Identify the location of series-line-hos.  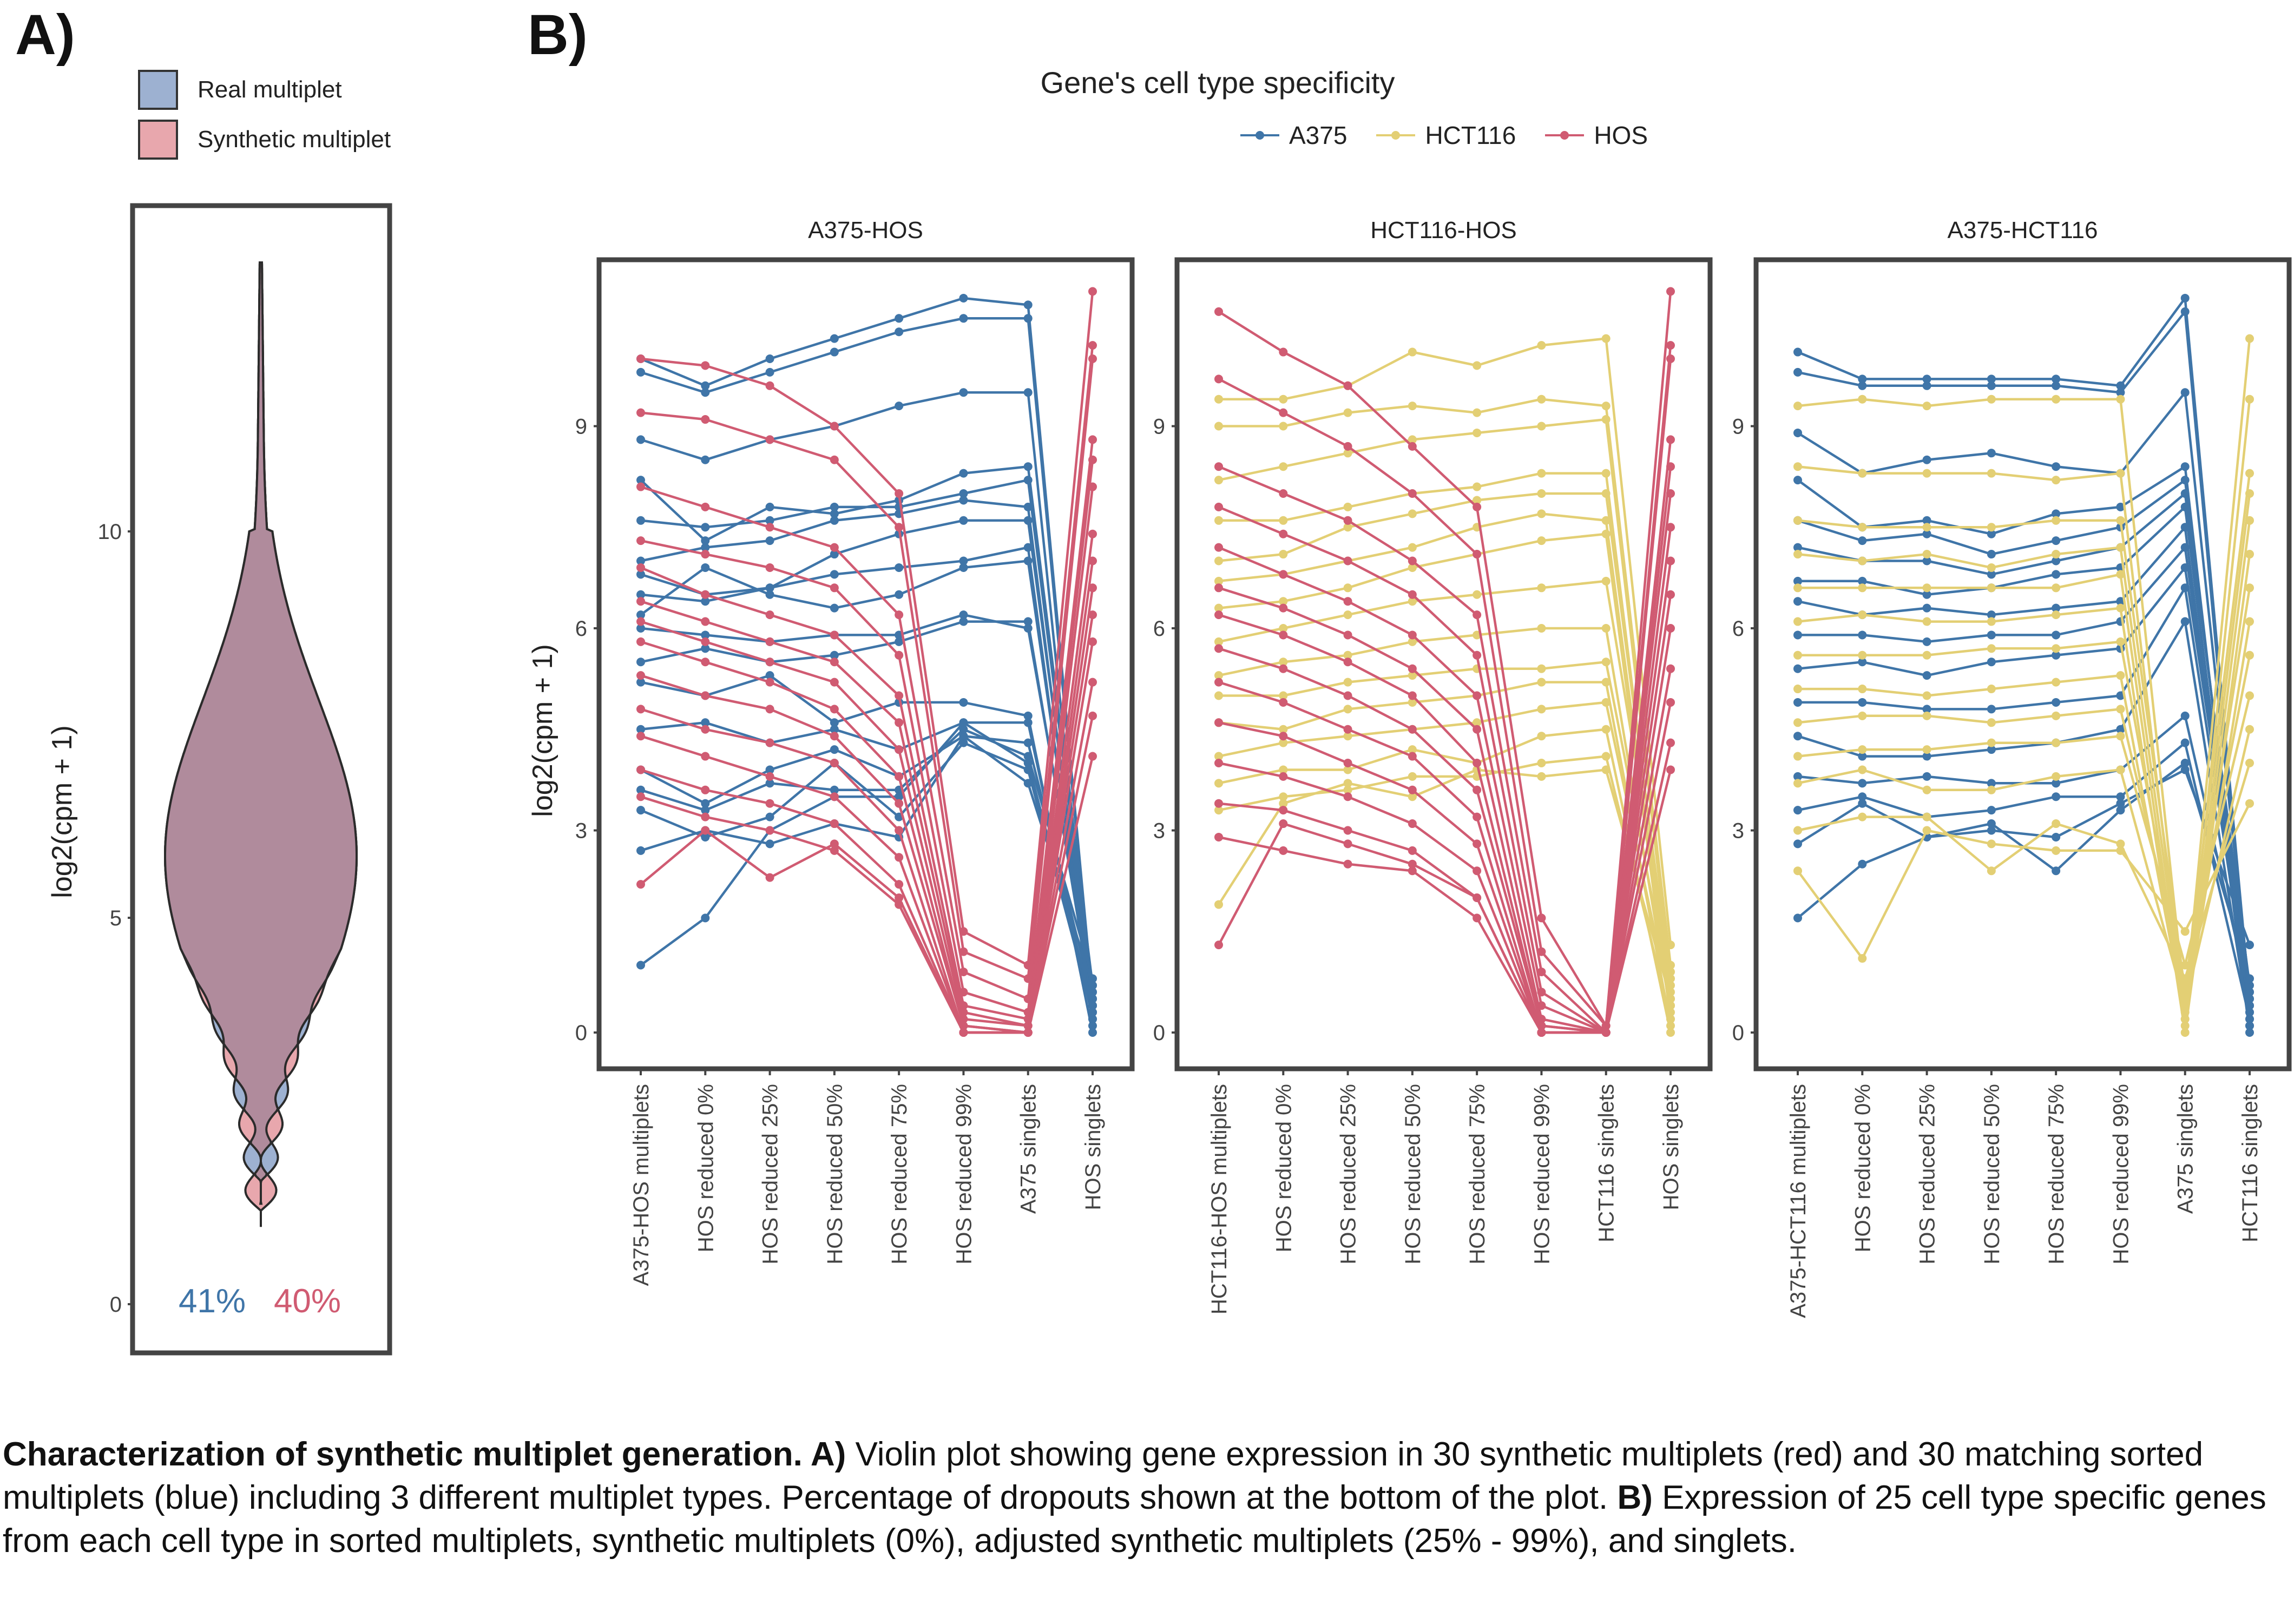
(866, 678).